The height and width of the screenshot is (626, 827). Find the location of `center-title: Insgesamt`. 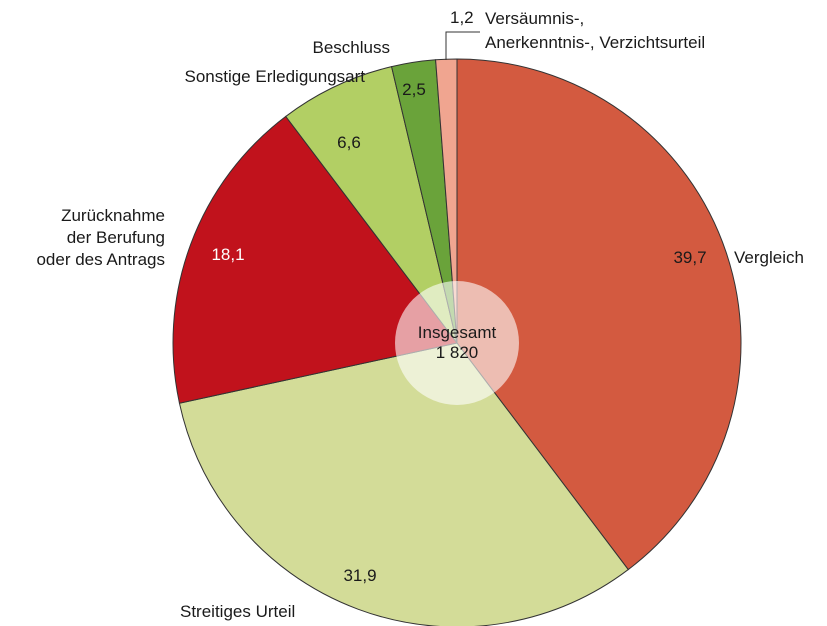

center-title: Insgesamt is located at coordinates (457, 332).